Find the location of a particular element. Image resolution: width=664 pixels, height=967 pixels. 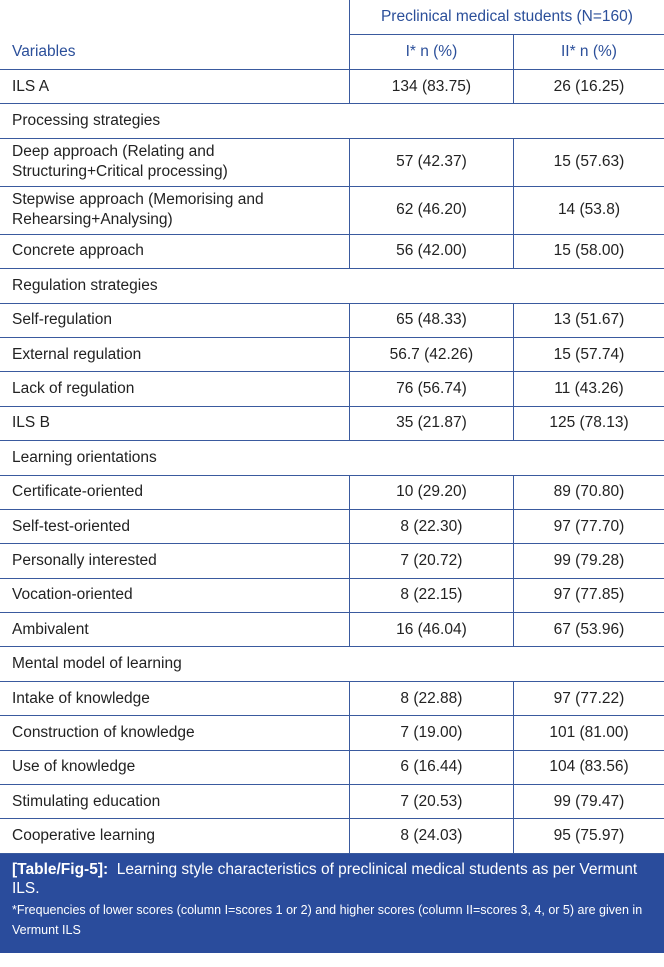

section-label: Processing strategies is located at coordinates (332, 121).